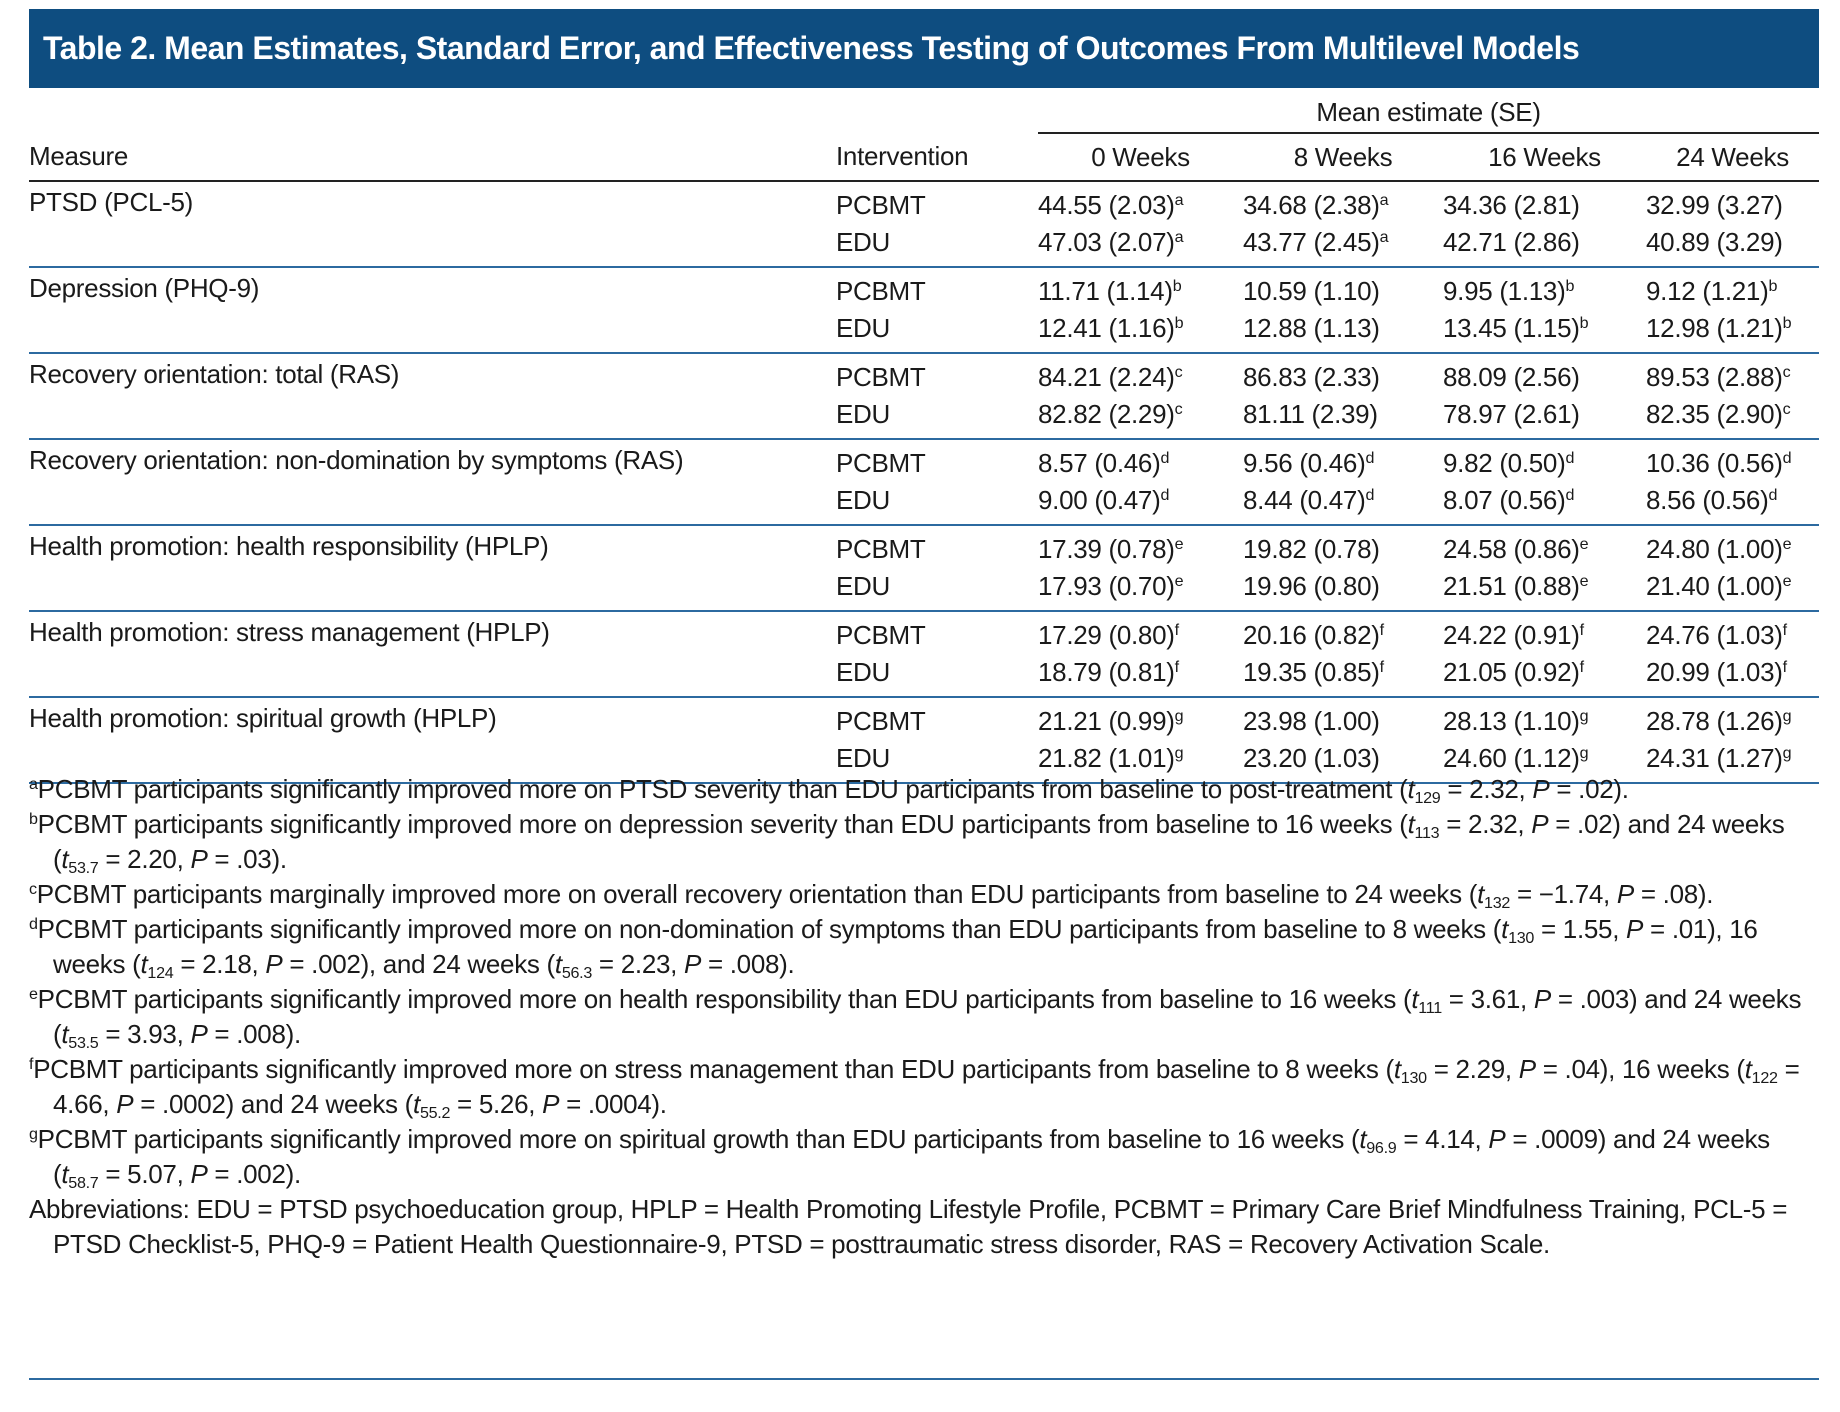  I want to click on footnote-text: = .0002) and 24 weeks (, so click(273, 1104).